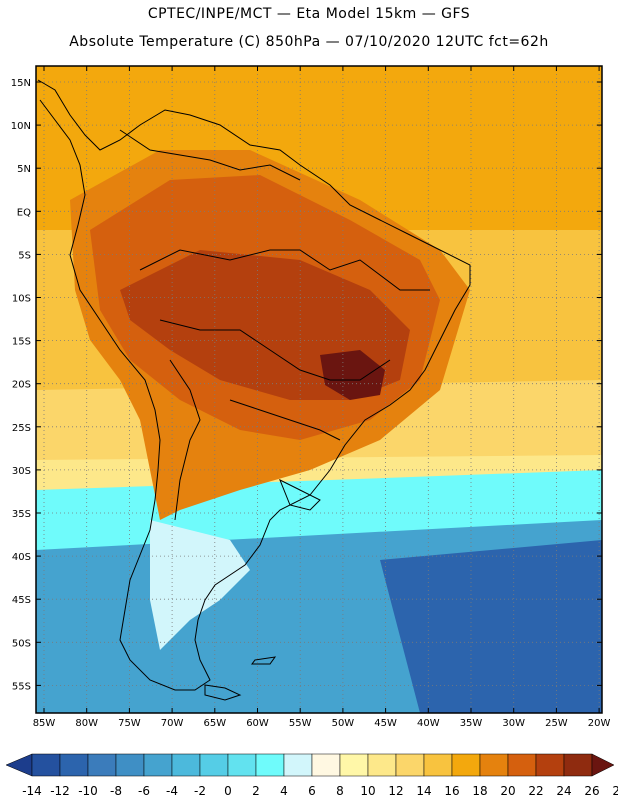 The width and height of the screenshot is (618, 800). Describe the element at coordinates (300, 723) in the screenshot. I see `longitude-label: 55W` at that location.